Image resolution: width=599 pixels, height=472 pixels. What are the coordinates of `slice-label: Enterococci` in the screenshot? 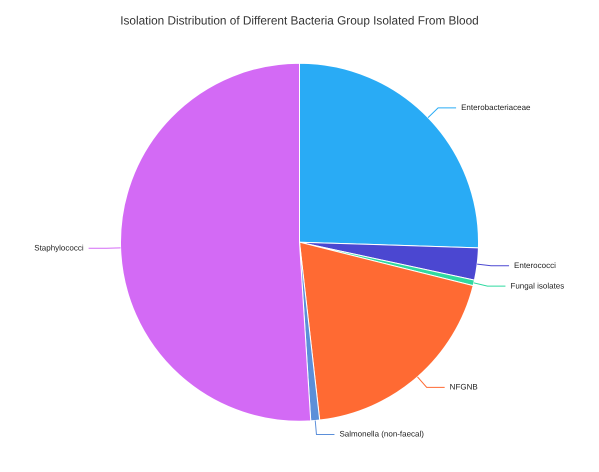 It's located at (535, 265).